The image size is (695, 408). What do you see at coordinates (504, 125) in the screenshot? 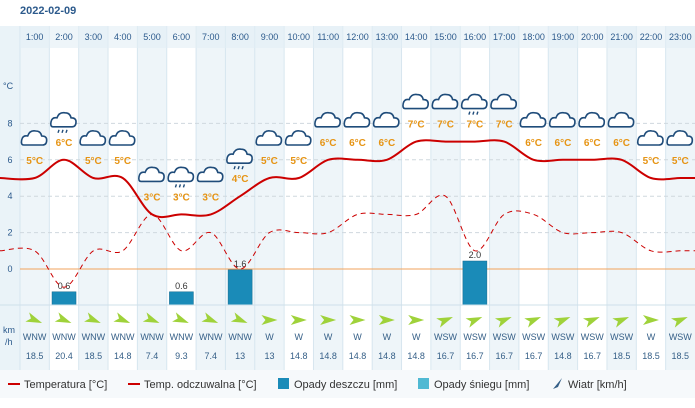
I see `temperature-label: 7°C` at bounding box center [504, 125].